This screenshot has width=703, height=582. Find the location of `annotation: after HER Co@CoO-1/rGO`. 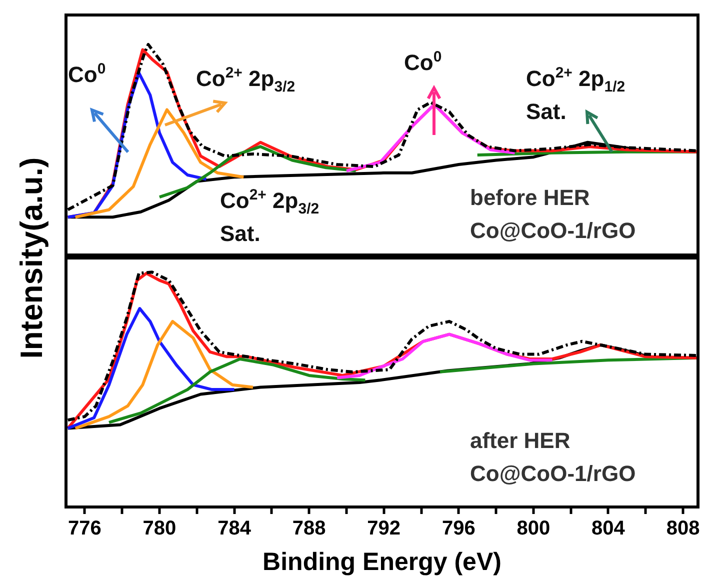

annotation: after HER Co@CoO-1/rGO is located at coordinates (553, 457).